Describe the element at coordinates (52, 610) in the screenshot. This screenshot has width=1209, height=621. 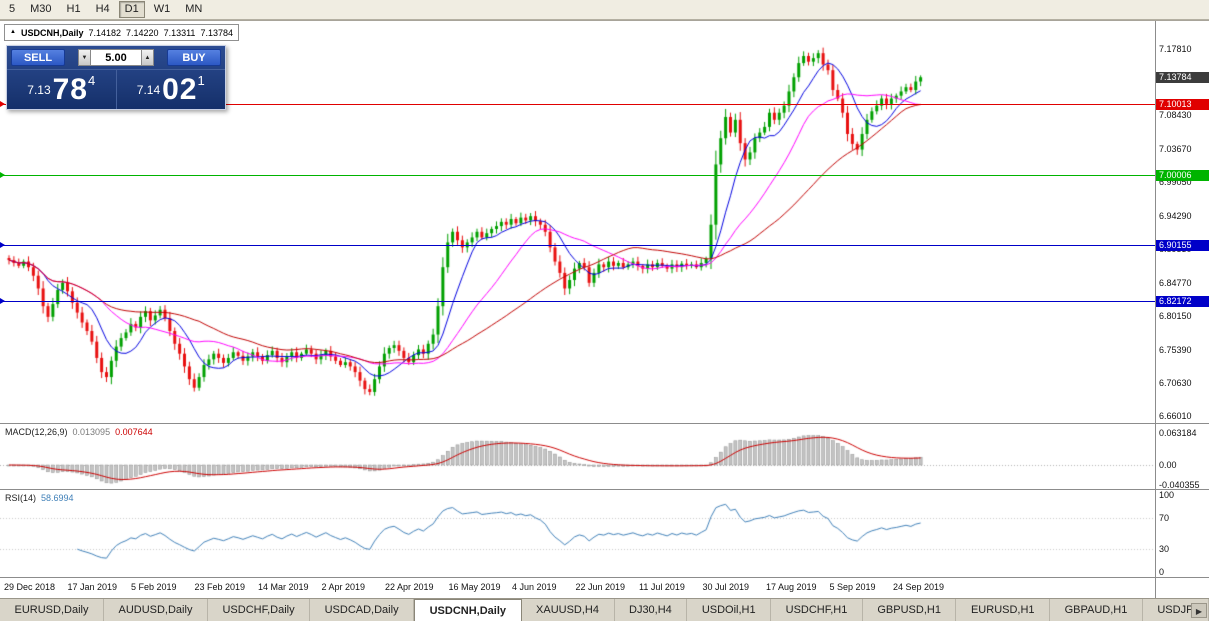
I see `tab-EURUSD-Daily: EURUSD,Daily` at that location.